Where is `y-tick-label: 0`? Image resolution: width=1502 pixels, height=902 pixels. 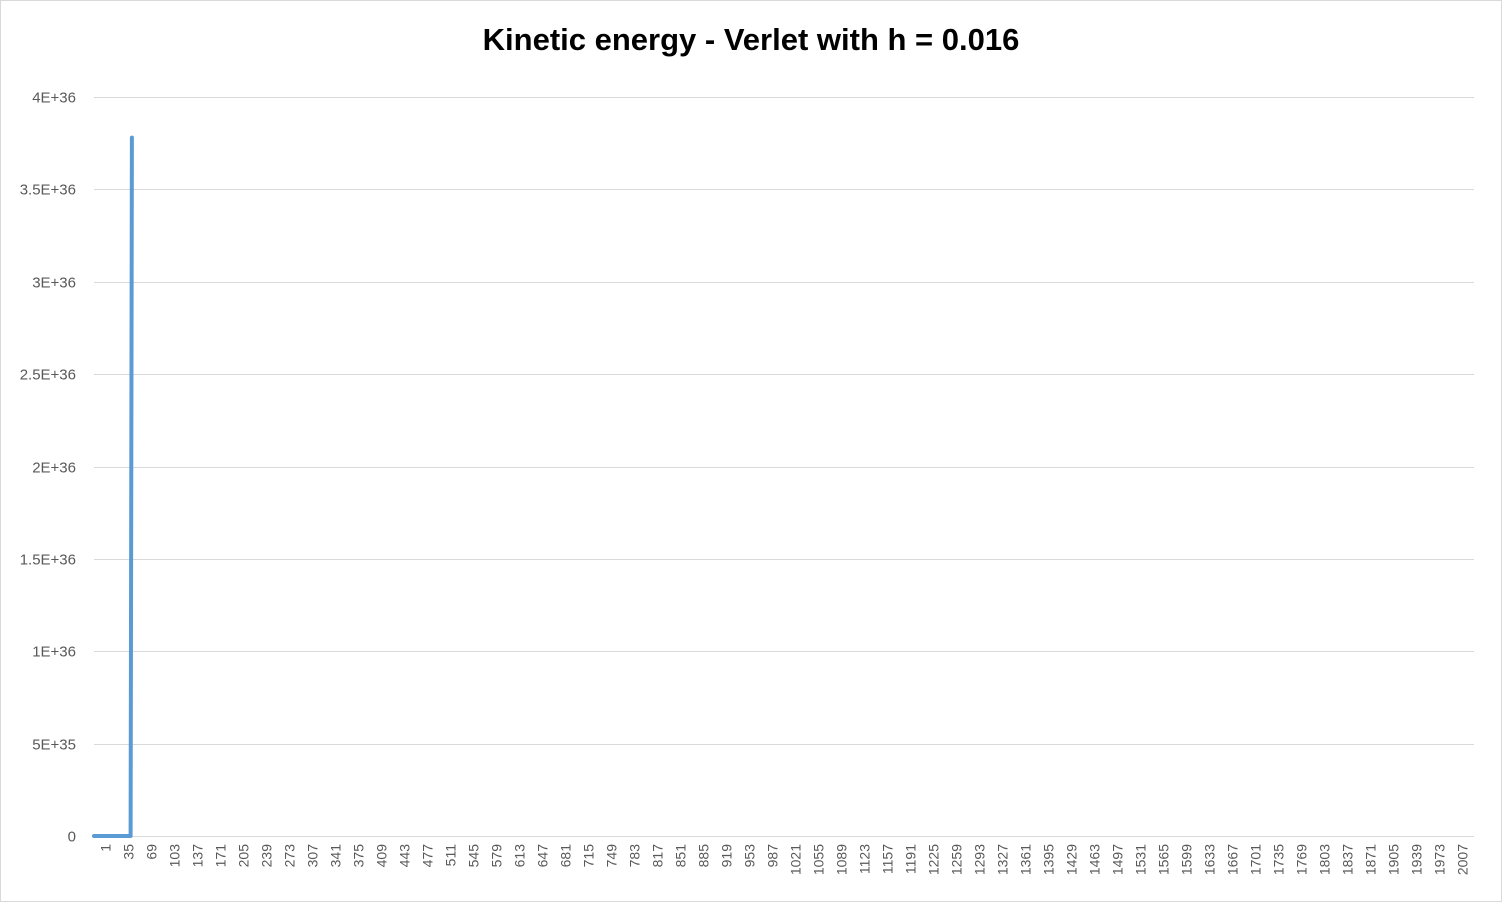
y-tick-label: 0 is located at coordinates (72, 837).